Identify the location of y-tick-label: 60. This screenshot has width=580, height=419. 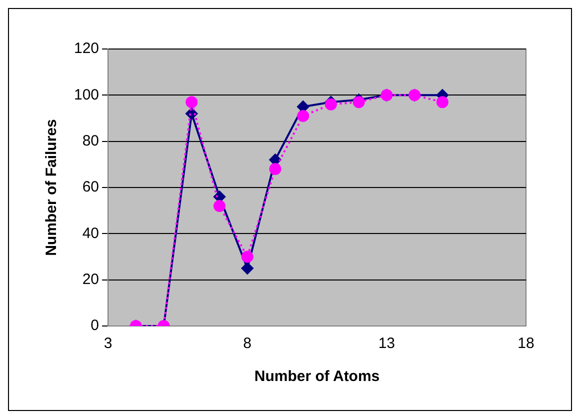
(91, 187).